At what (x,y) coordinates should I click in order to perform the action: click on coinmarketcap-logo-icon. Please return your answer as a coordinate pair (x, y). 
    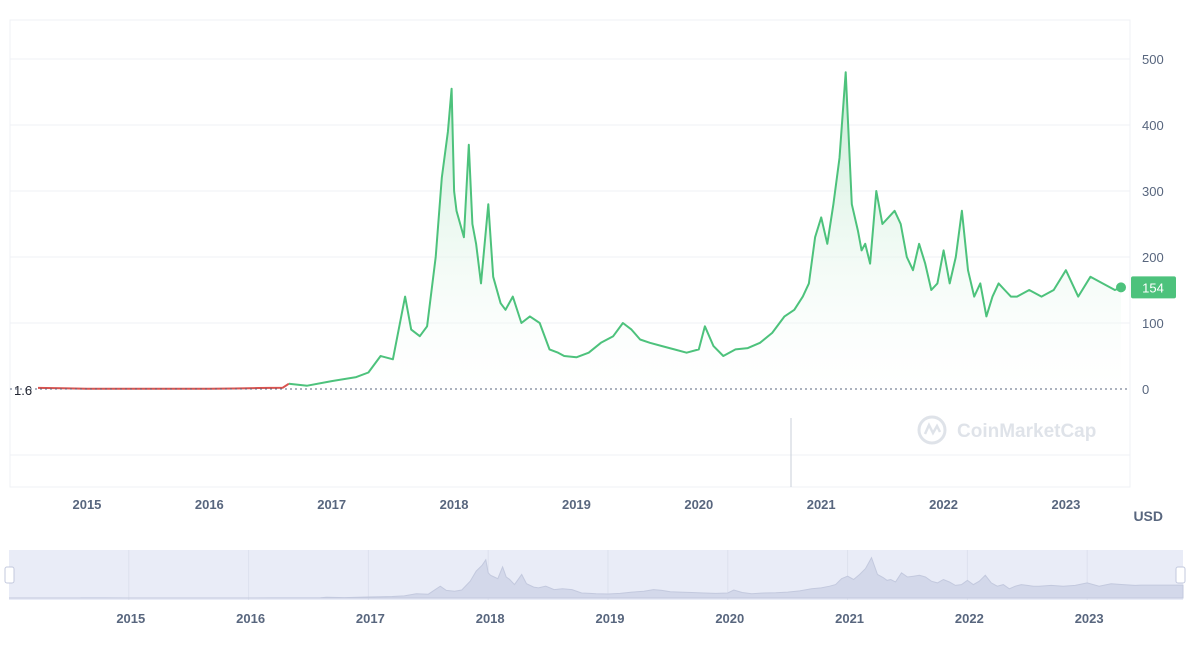
    Looking at the image, I should click on (932, 430).